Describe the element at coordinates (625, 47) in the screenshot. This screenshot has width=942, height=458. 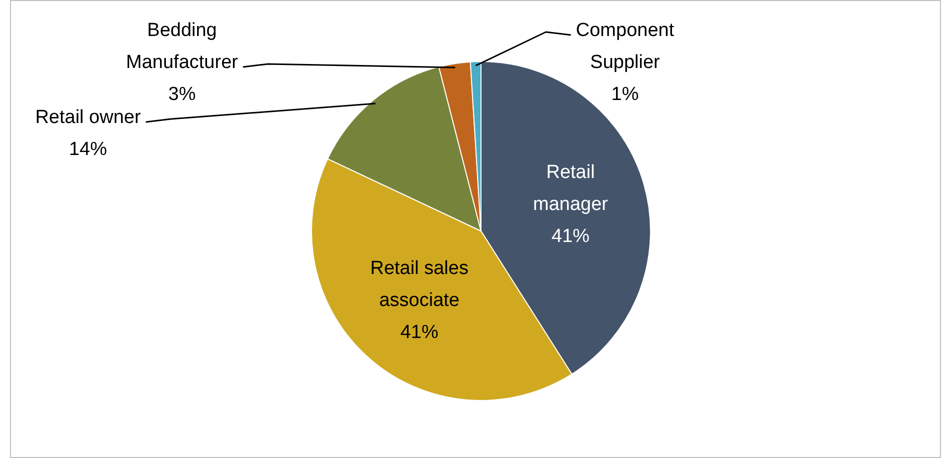
I see `slice-label: Component Supplier` at that location.